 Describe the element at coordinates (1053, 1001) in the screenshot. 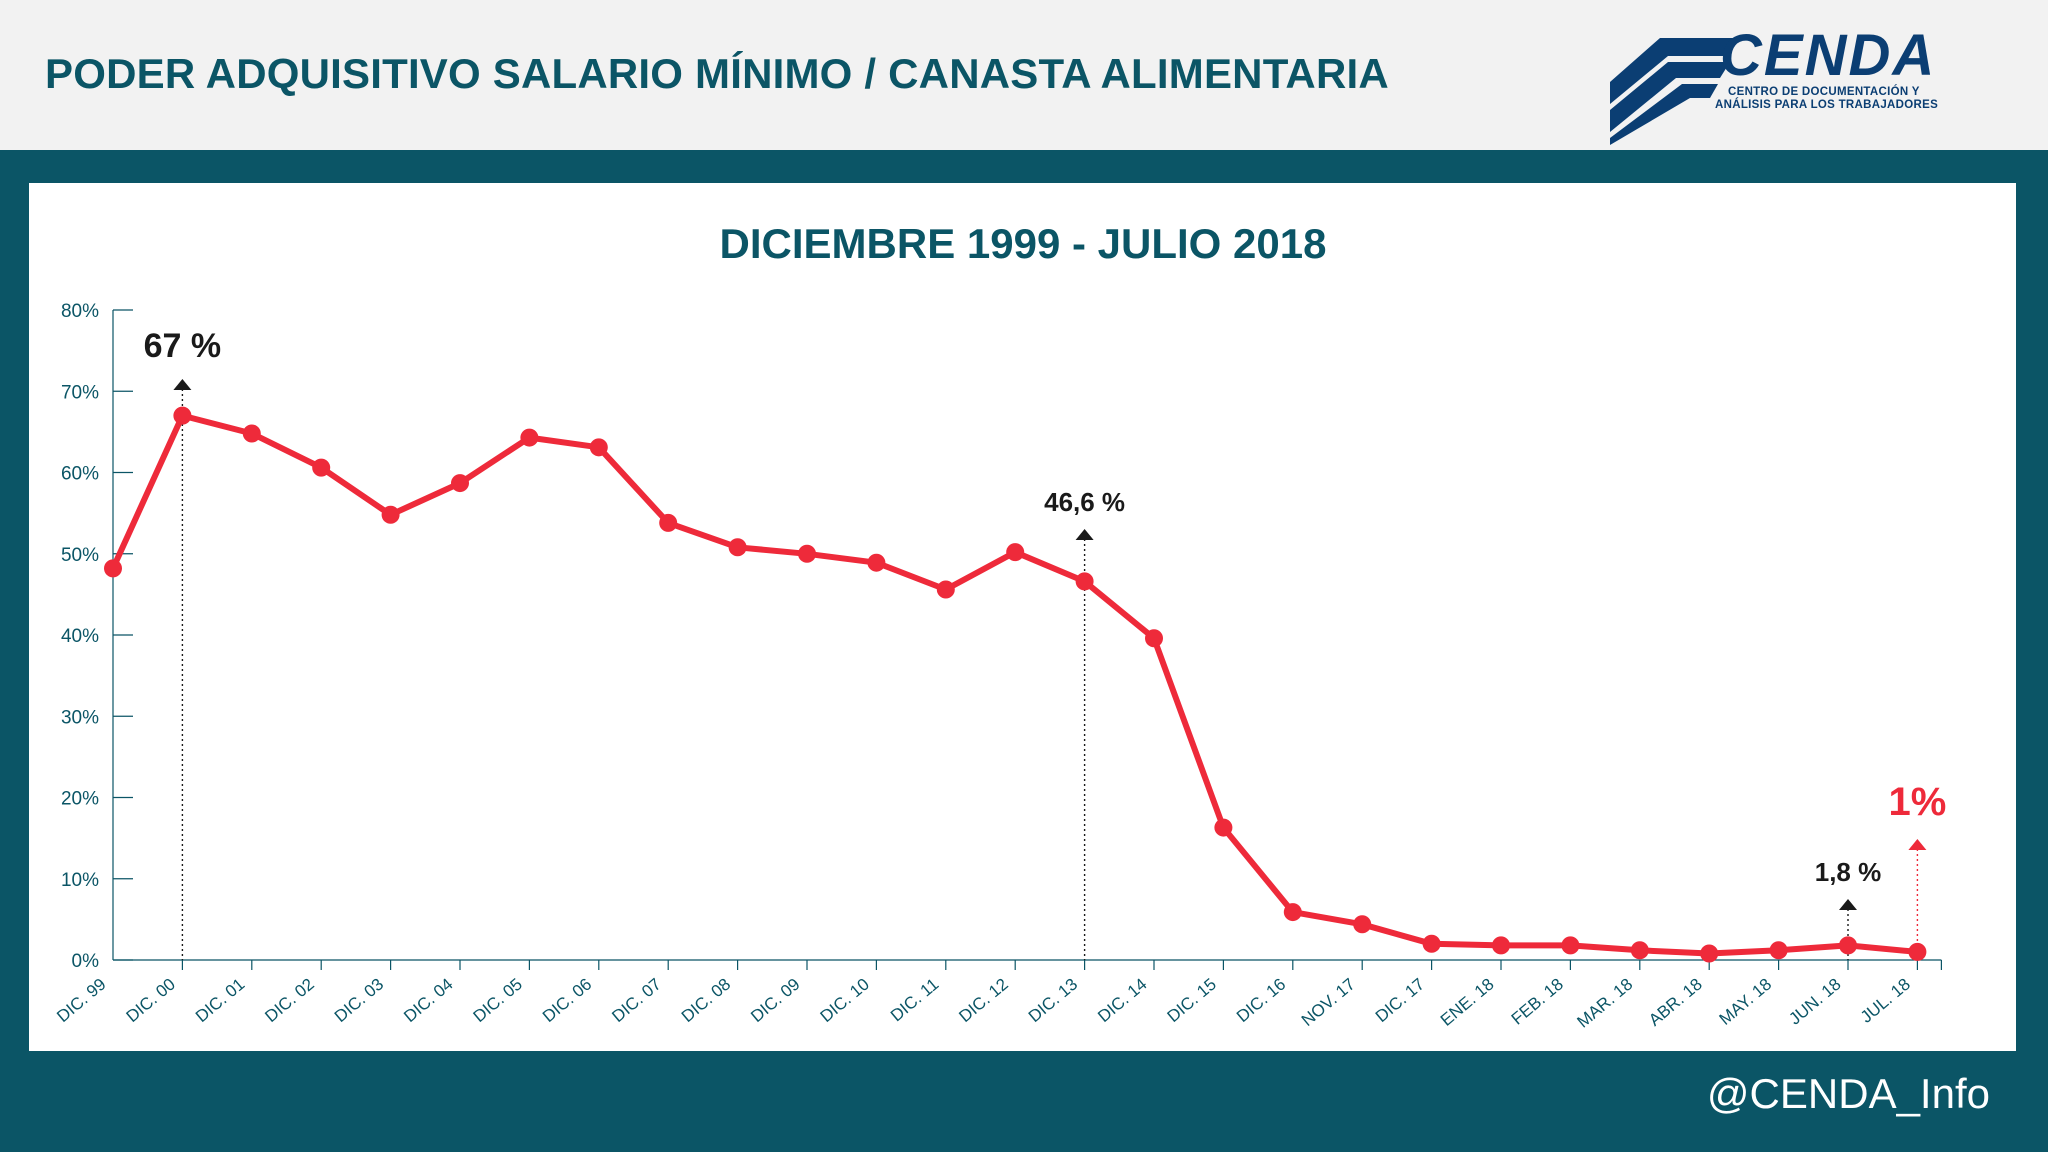

I see `x-tick-label: DIC. 13` at that location.